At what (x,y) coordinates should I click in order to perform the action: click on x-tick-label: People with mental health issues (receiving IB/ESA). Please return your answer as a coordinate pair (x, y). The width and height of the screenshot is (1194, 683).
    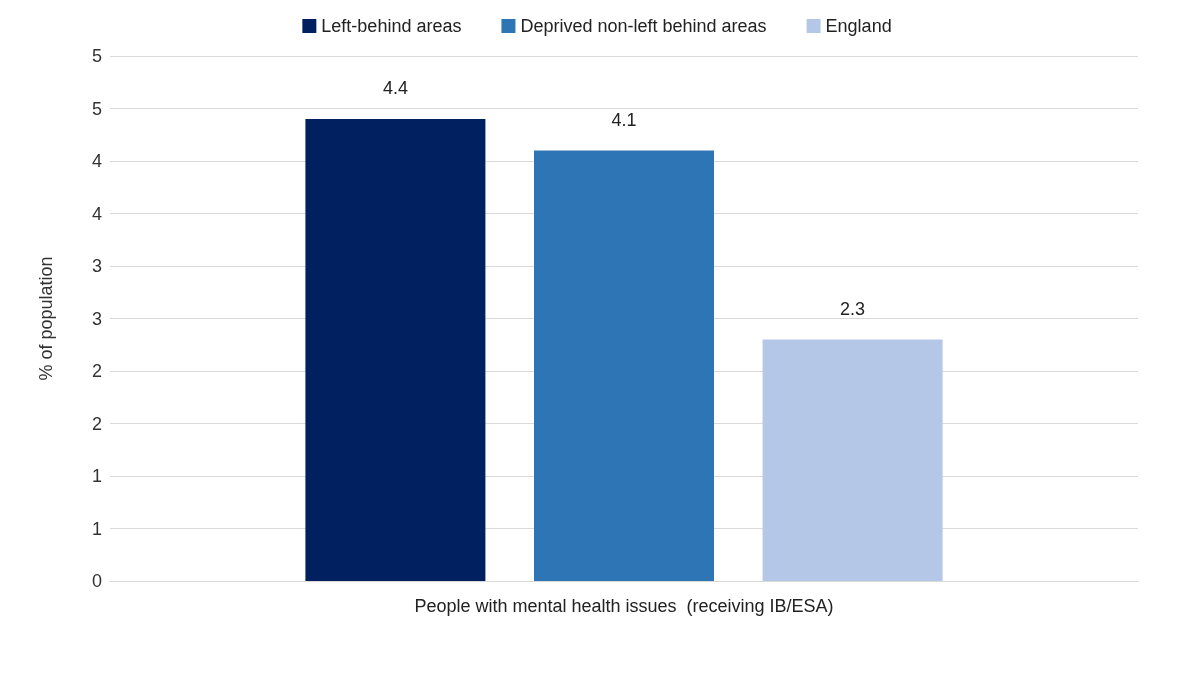
    Looking at the image, I should click on (624, 606).